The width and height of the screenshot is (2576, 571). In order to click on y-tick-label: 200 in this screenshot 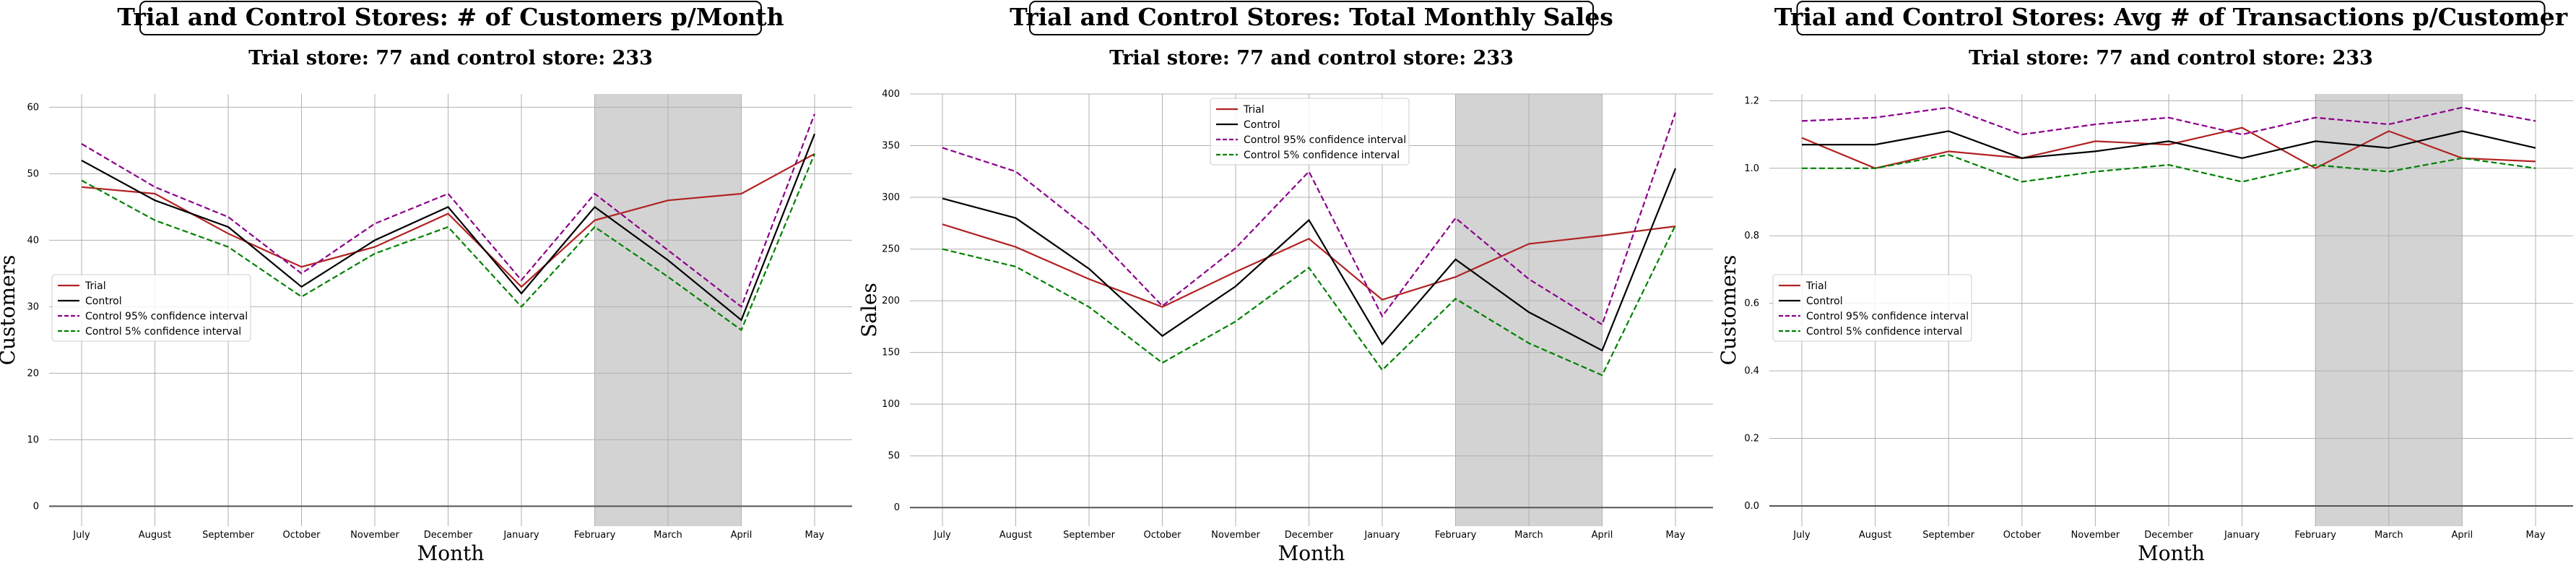, I will do `click(891, 301)`.